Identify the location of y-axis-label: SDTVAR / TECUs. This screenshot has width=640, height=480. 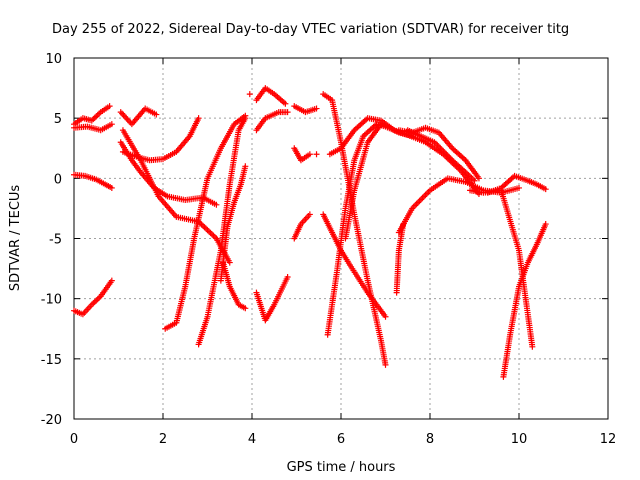
(15, 238).